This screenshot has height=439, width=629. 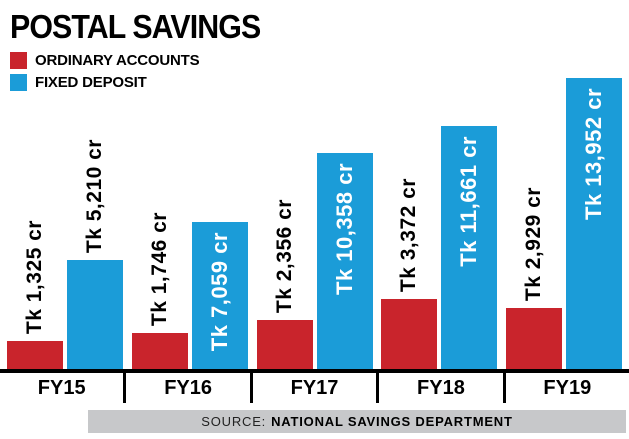 I want to click on category-axis: FY15 FY16 FY17 FY18 FY19, so click(x=314, y=388).